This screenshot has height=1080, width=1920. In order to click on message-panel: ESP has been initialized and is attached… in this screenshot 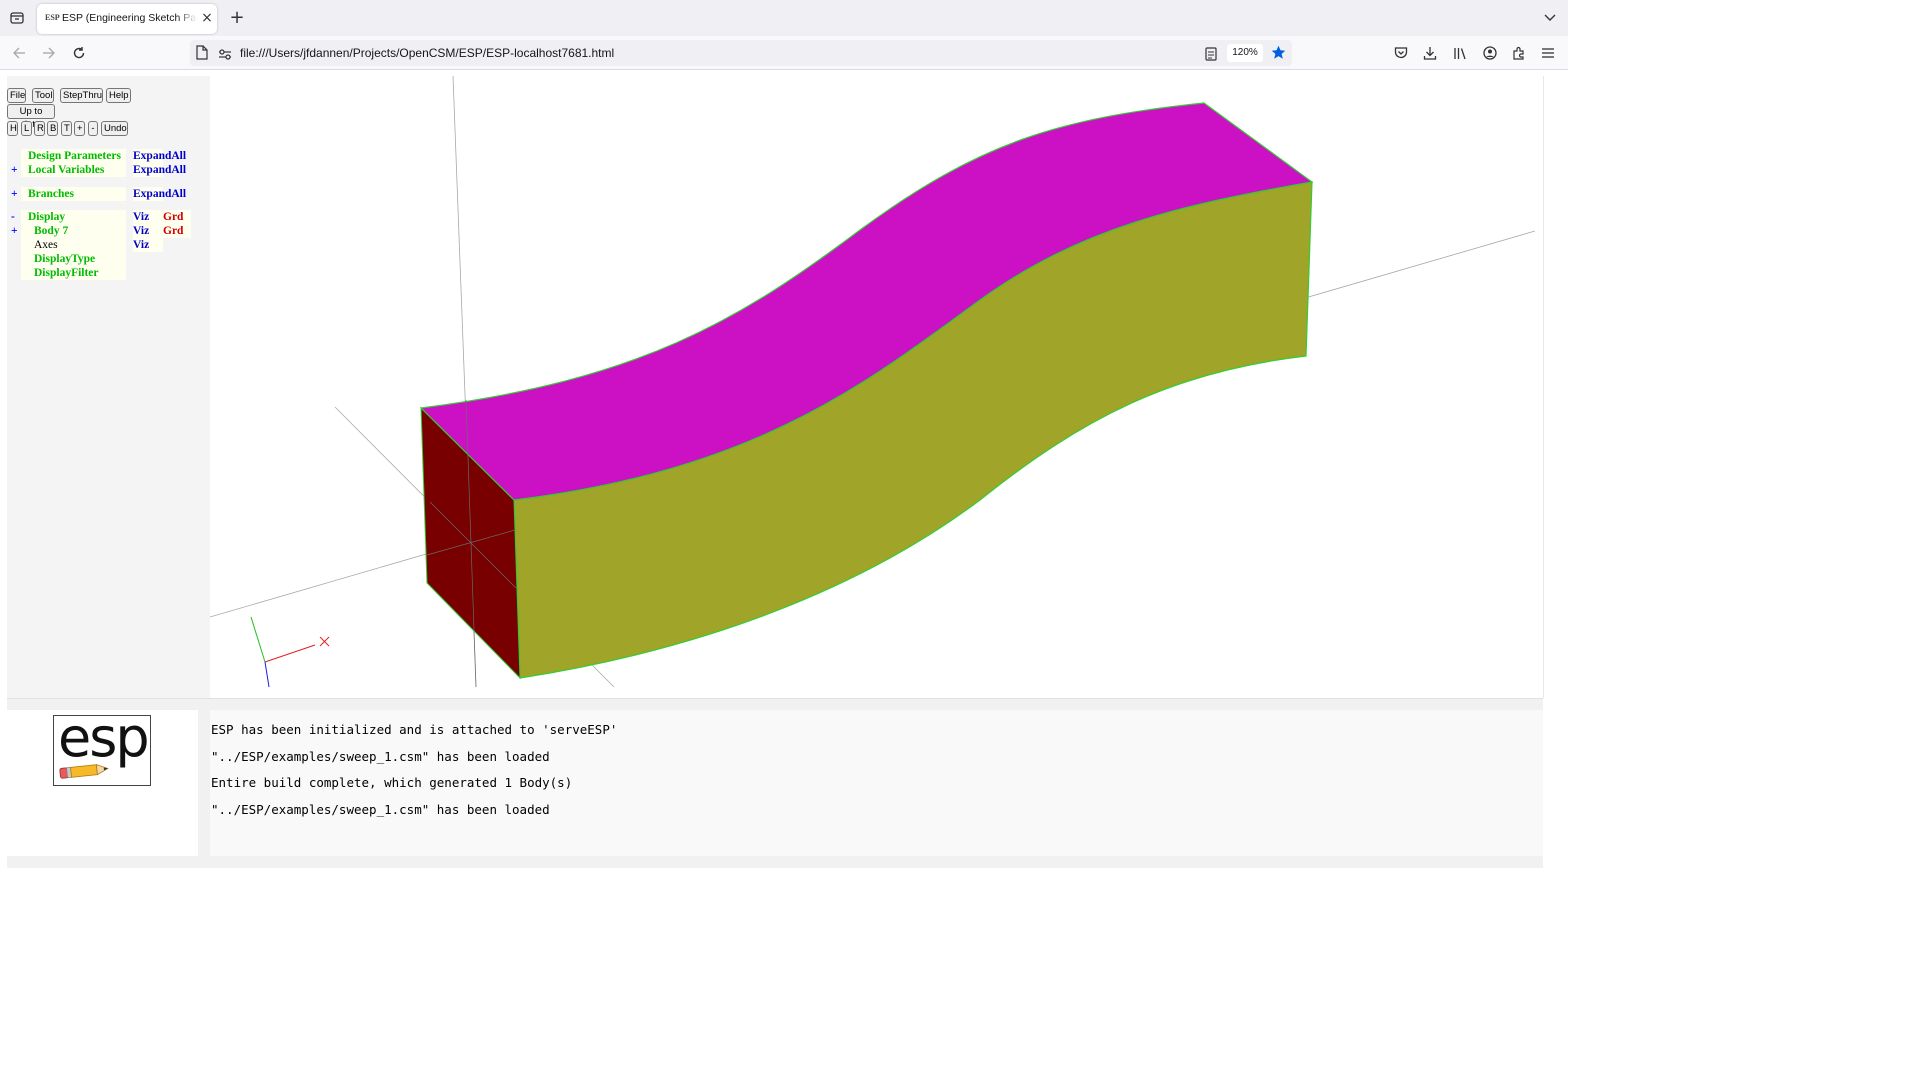, I will do `click(876, 783)`.